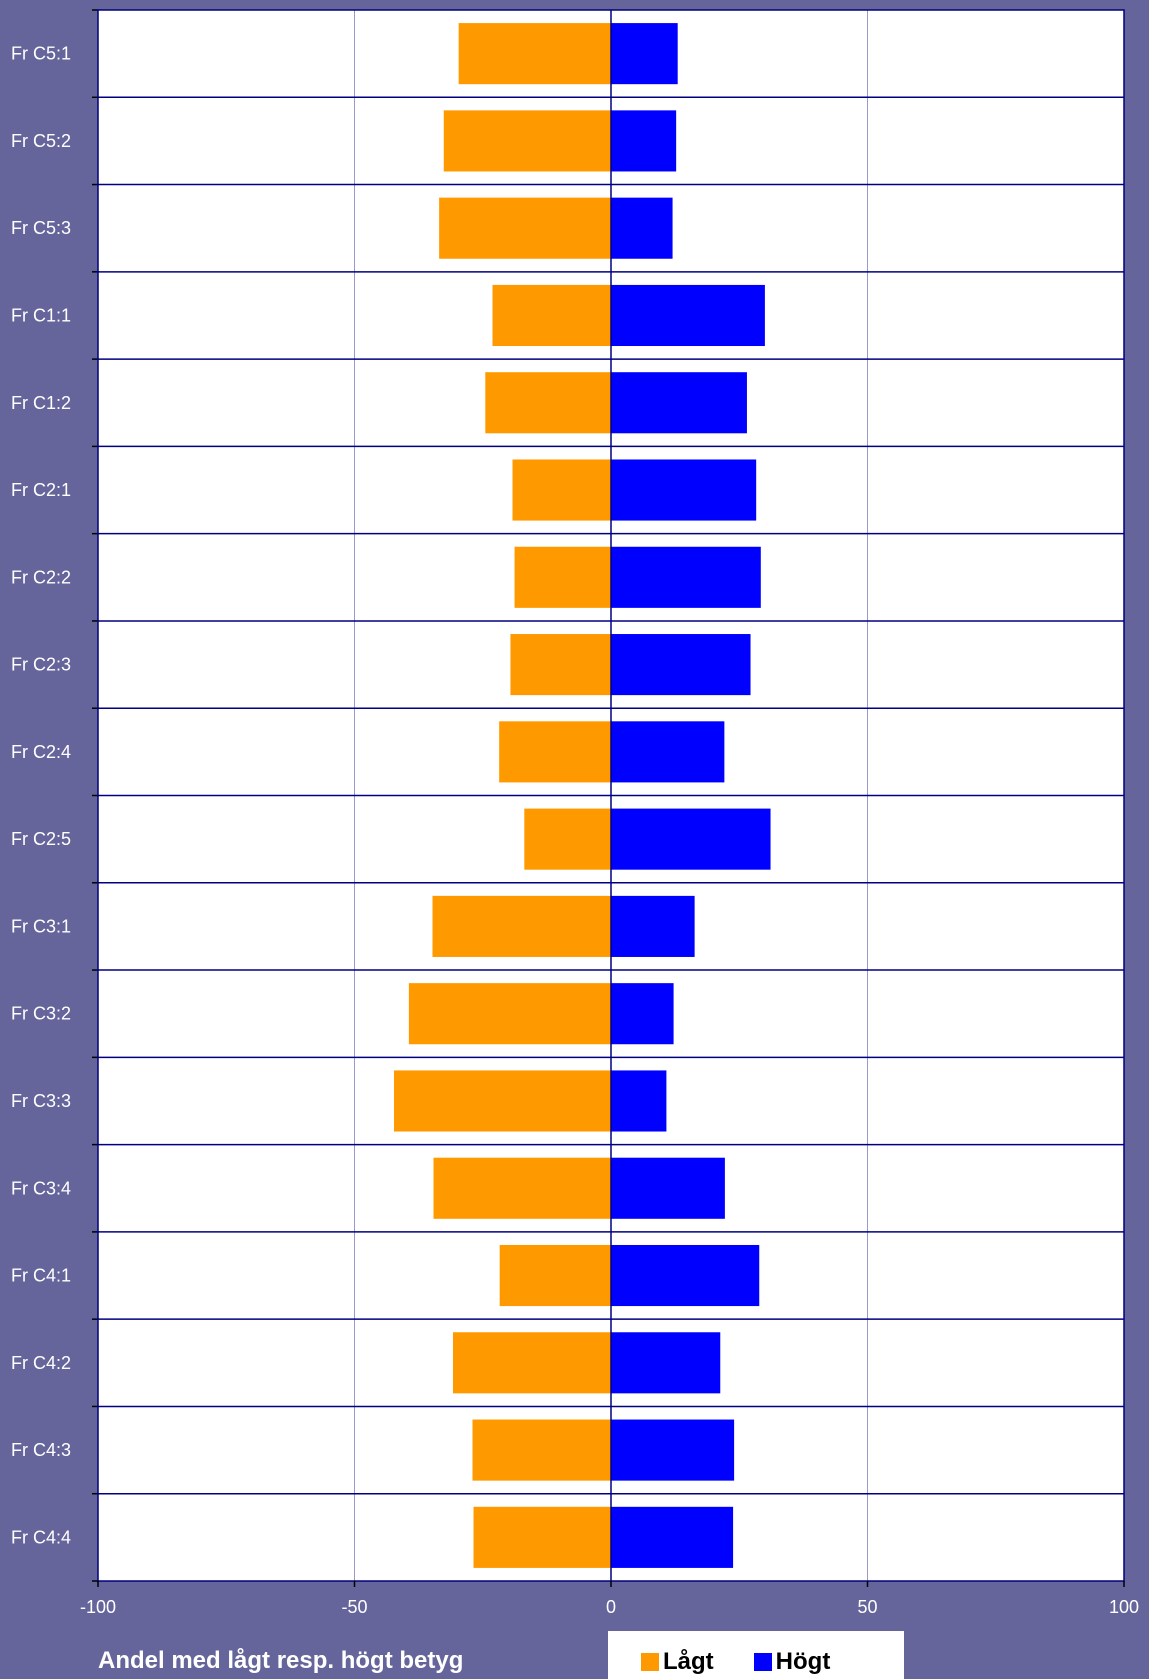 Image resolution: width=1149 pixels, height=1679 pixels. What do you see at coordinates (1124, 1607) in the screenshot?
I see `x-tick-label: 100` at bounding box center [1124, 1607].